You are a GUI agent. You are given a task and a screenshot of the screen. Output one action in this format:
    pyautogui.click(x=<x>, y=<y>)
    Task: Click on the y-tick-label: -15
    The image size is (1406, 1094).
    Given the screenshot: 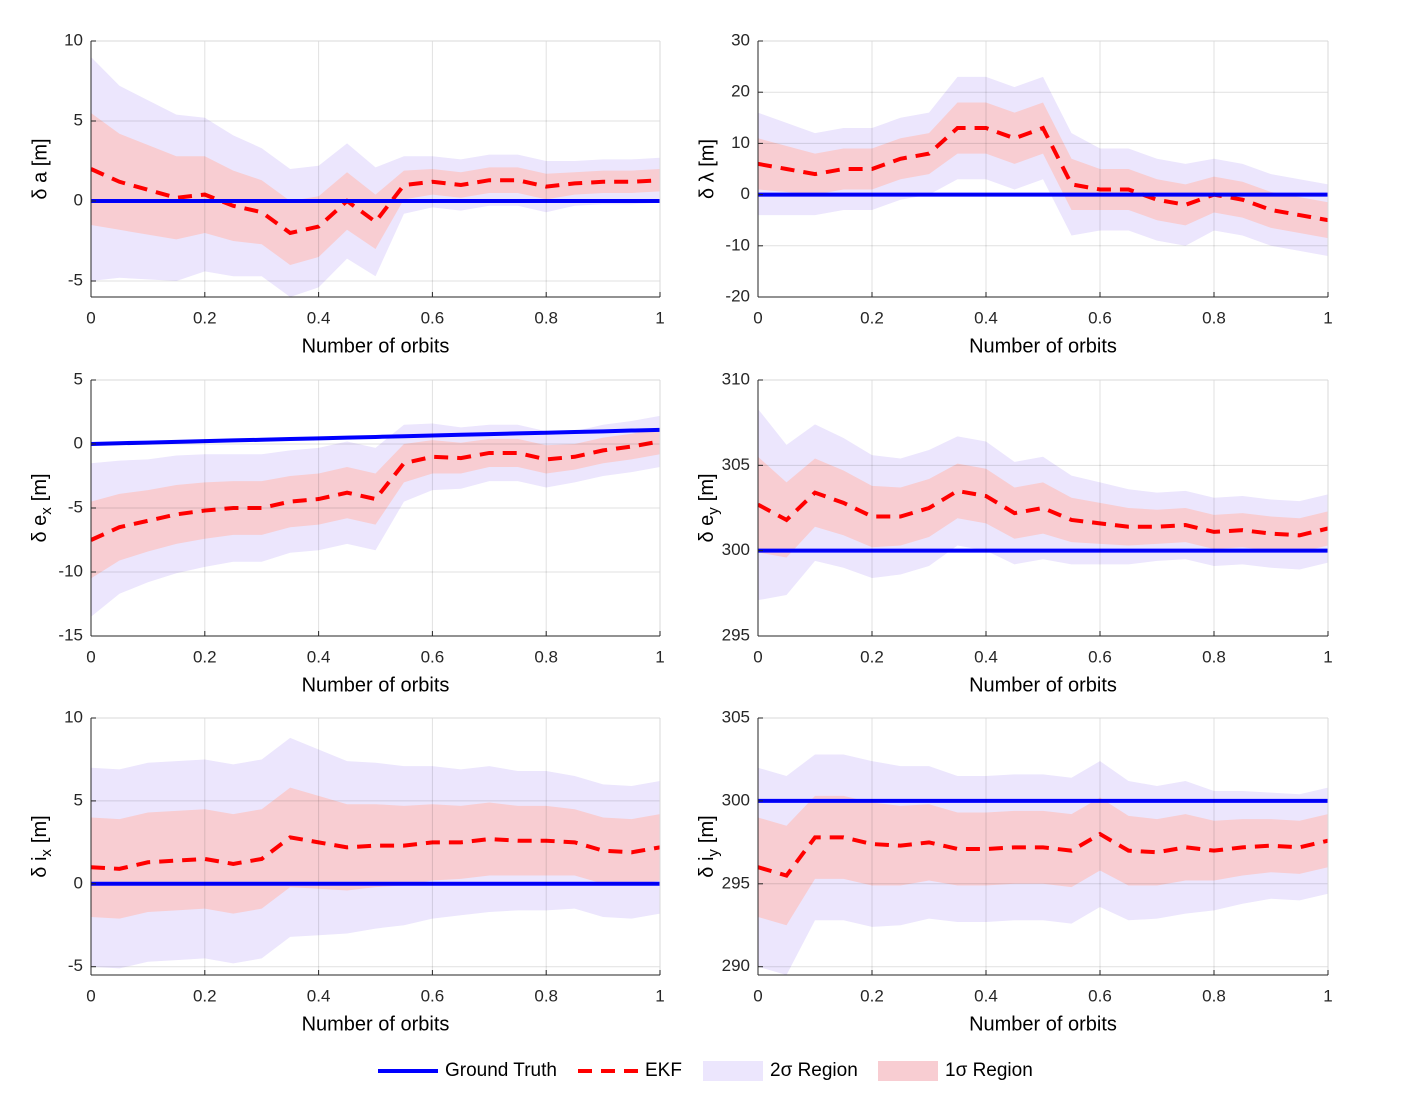 What is the action you would take?
    pyautogui.click(x=70, y=634)
    